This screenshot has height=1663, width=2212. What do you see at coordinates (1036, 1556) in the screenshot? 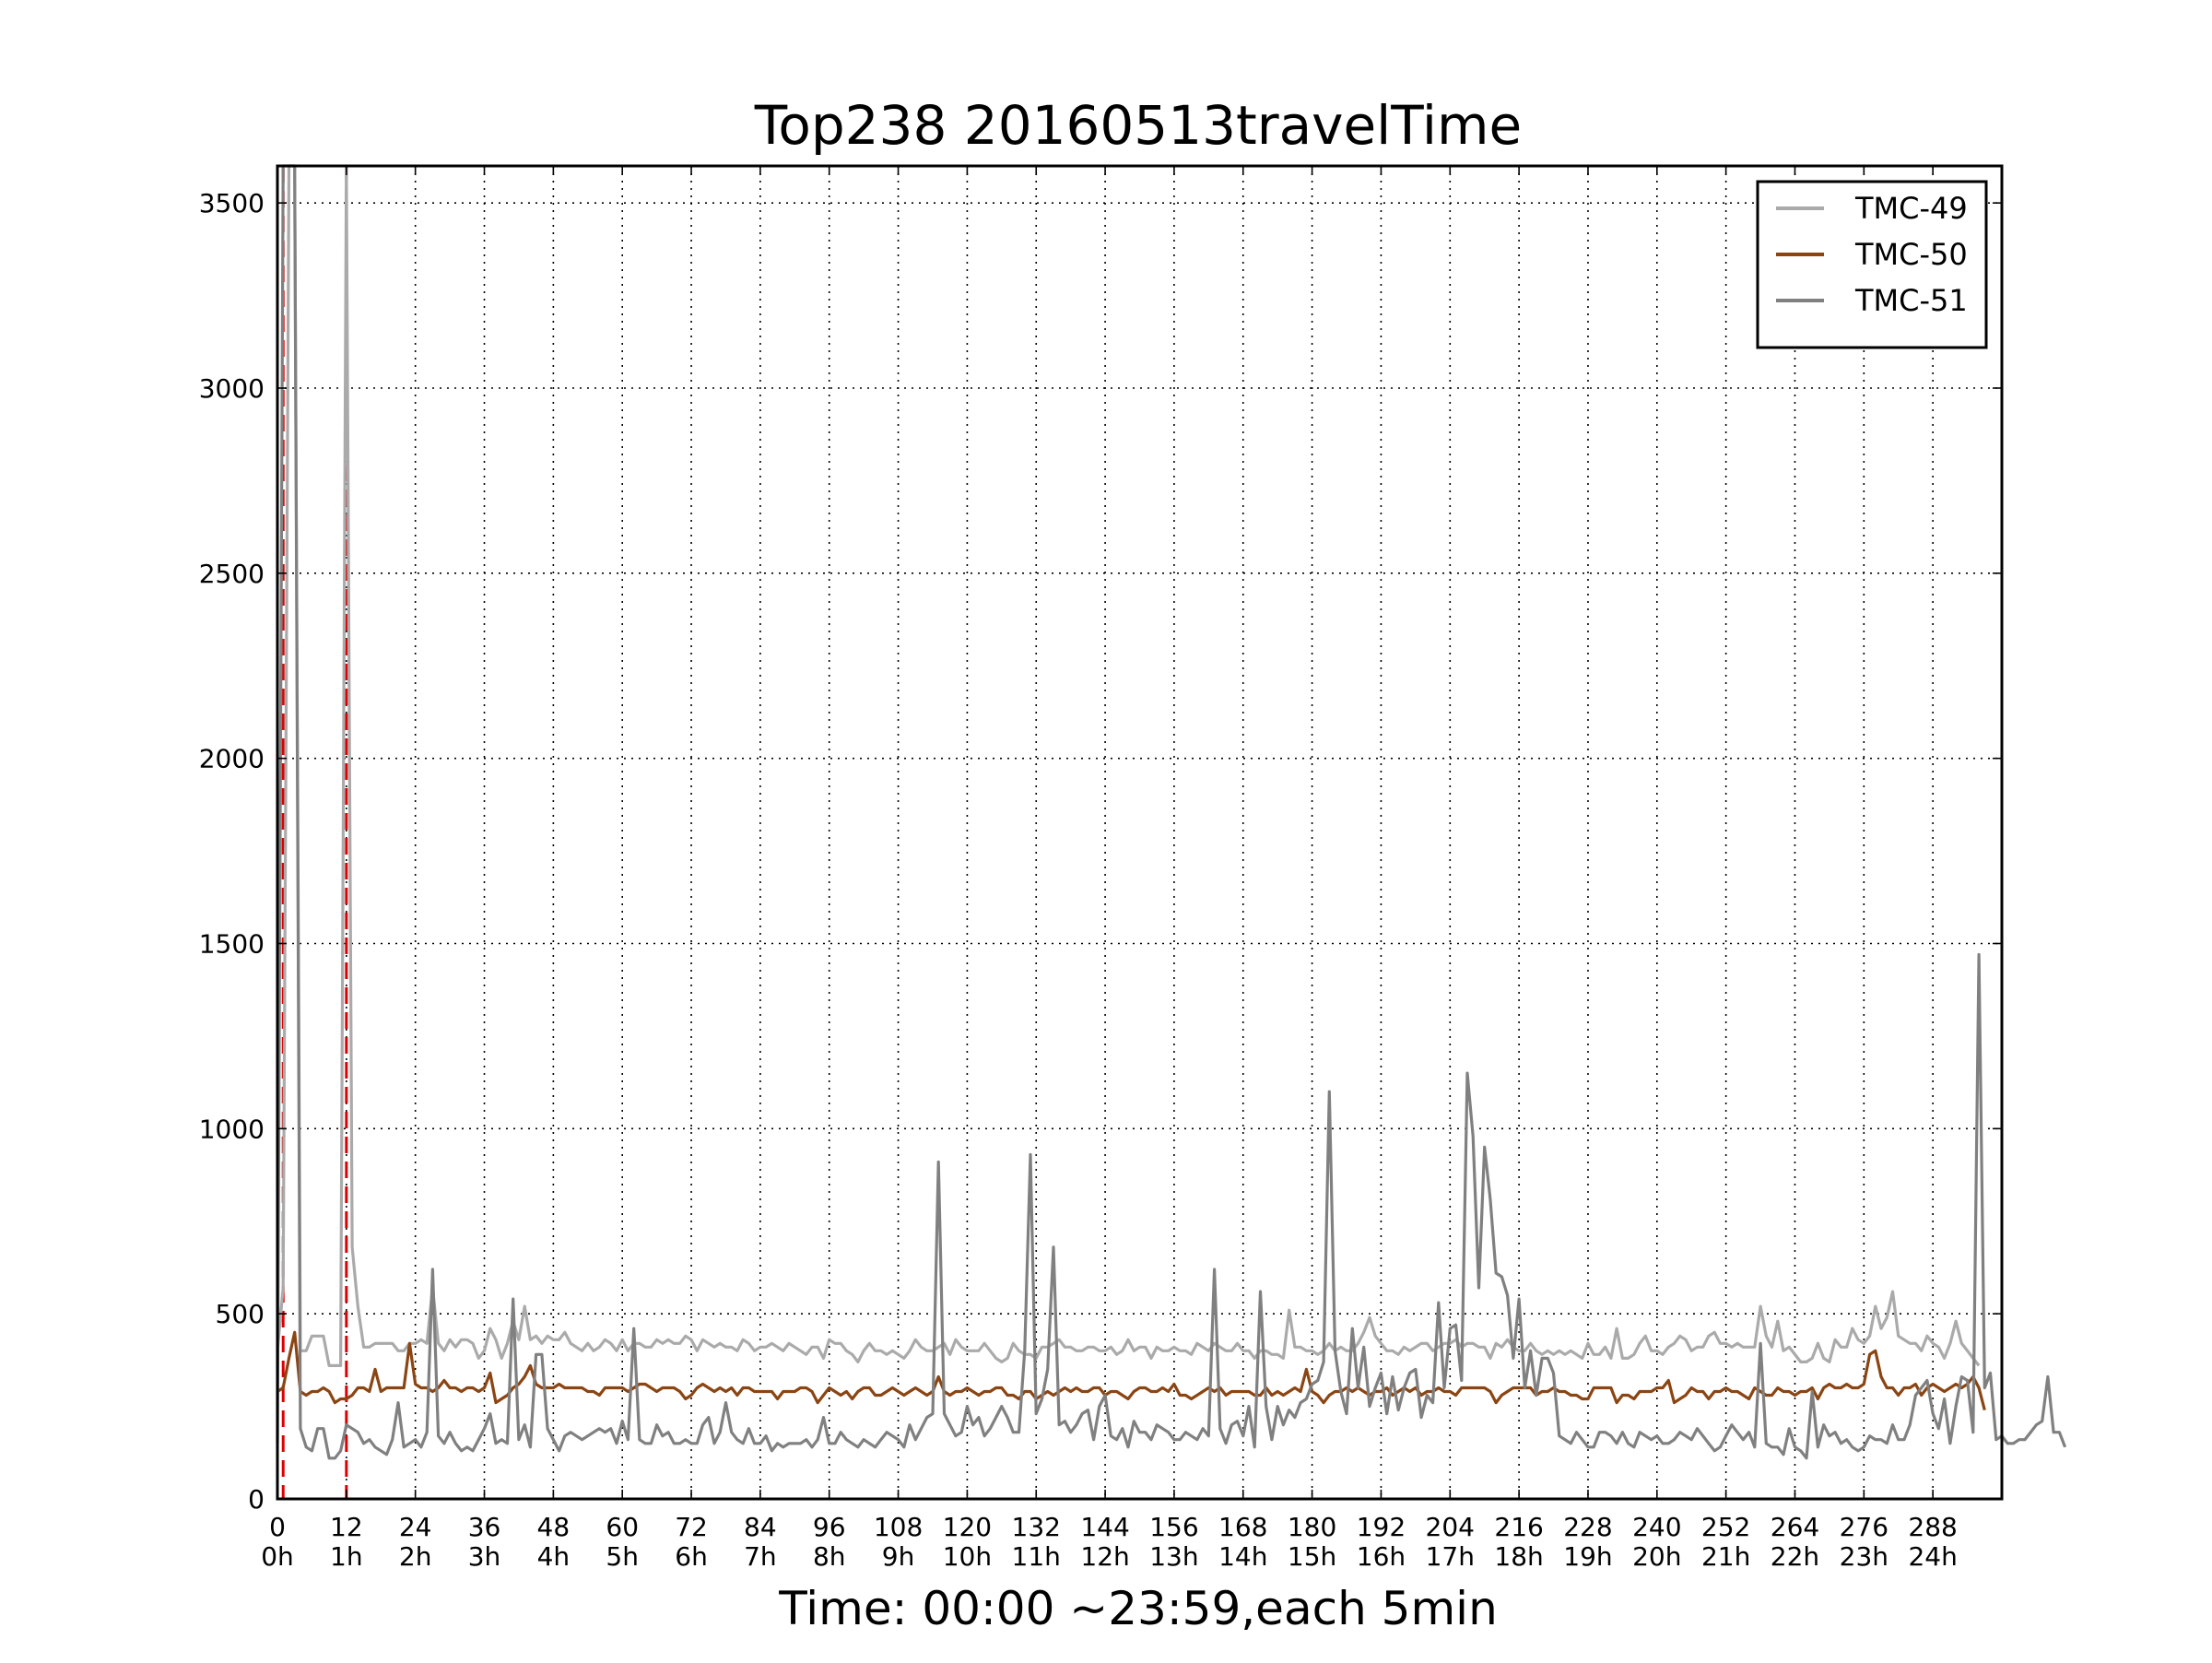
I see `x-tick-sublabel: 11h` at bounding box center [1036, 1556].